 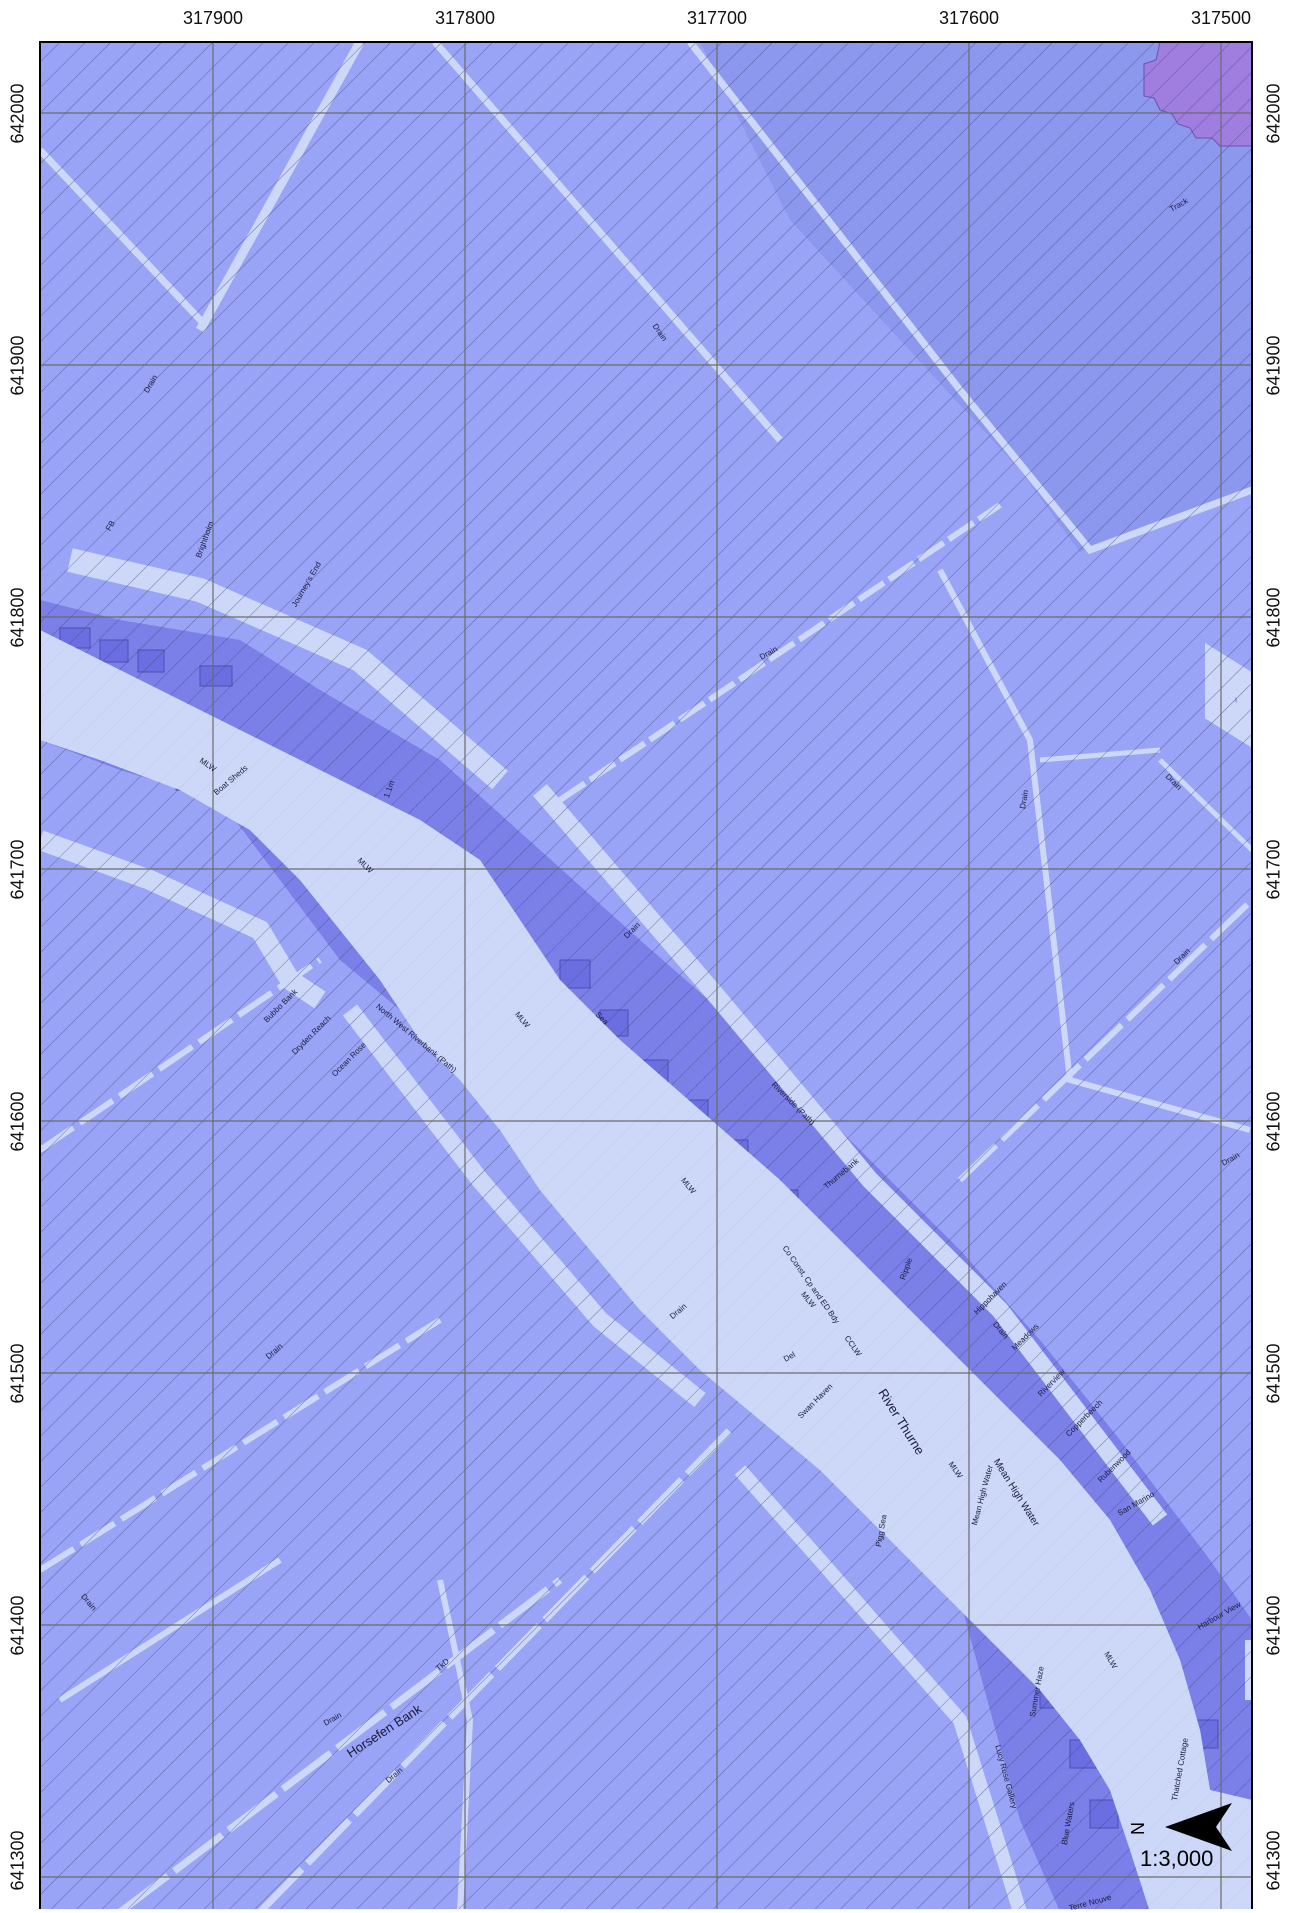 I want to click on easting-label: 317600, so click(x=969, y=18).